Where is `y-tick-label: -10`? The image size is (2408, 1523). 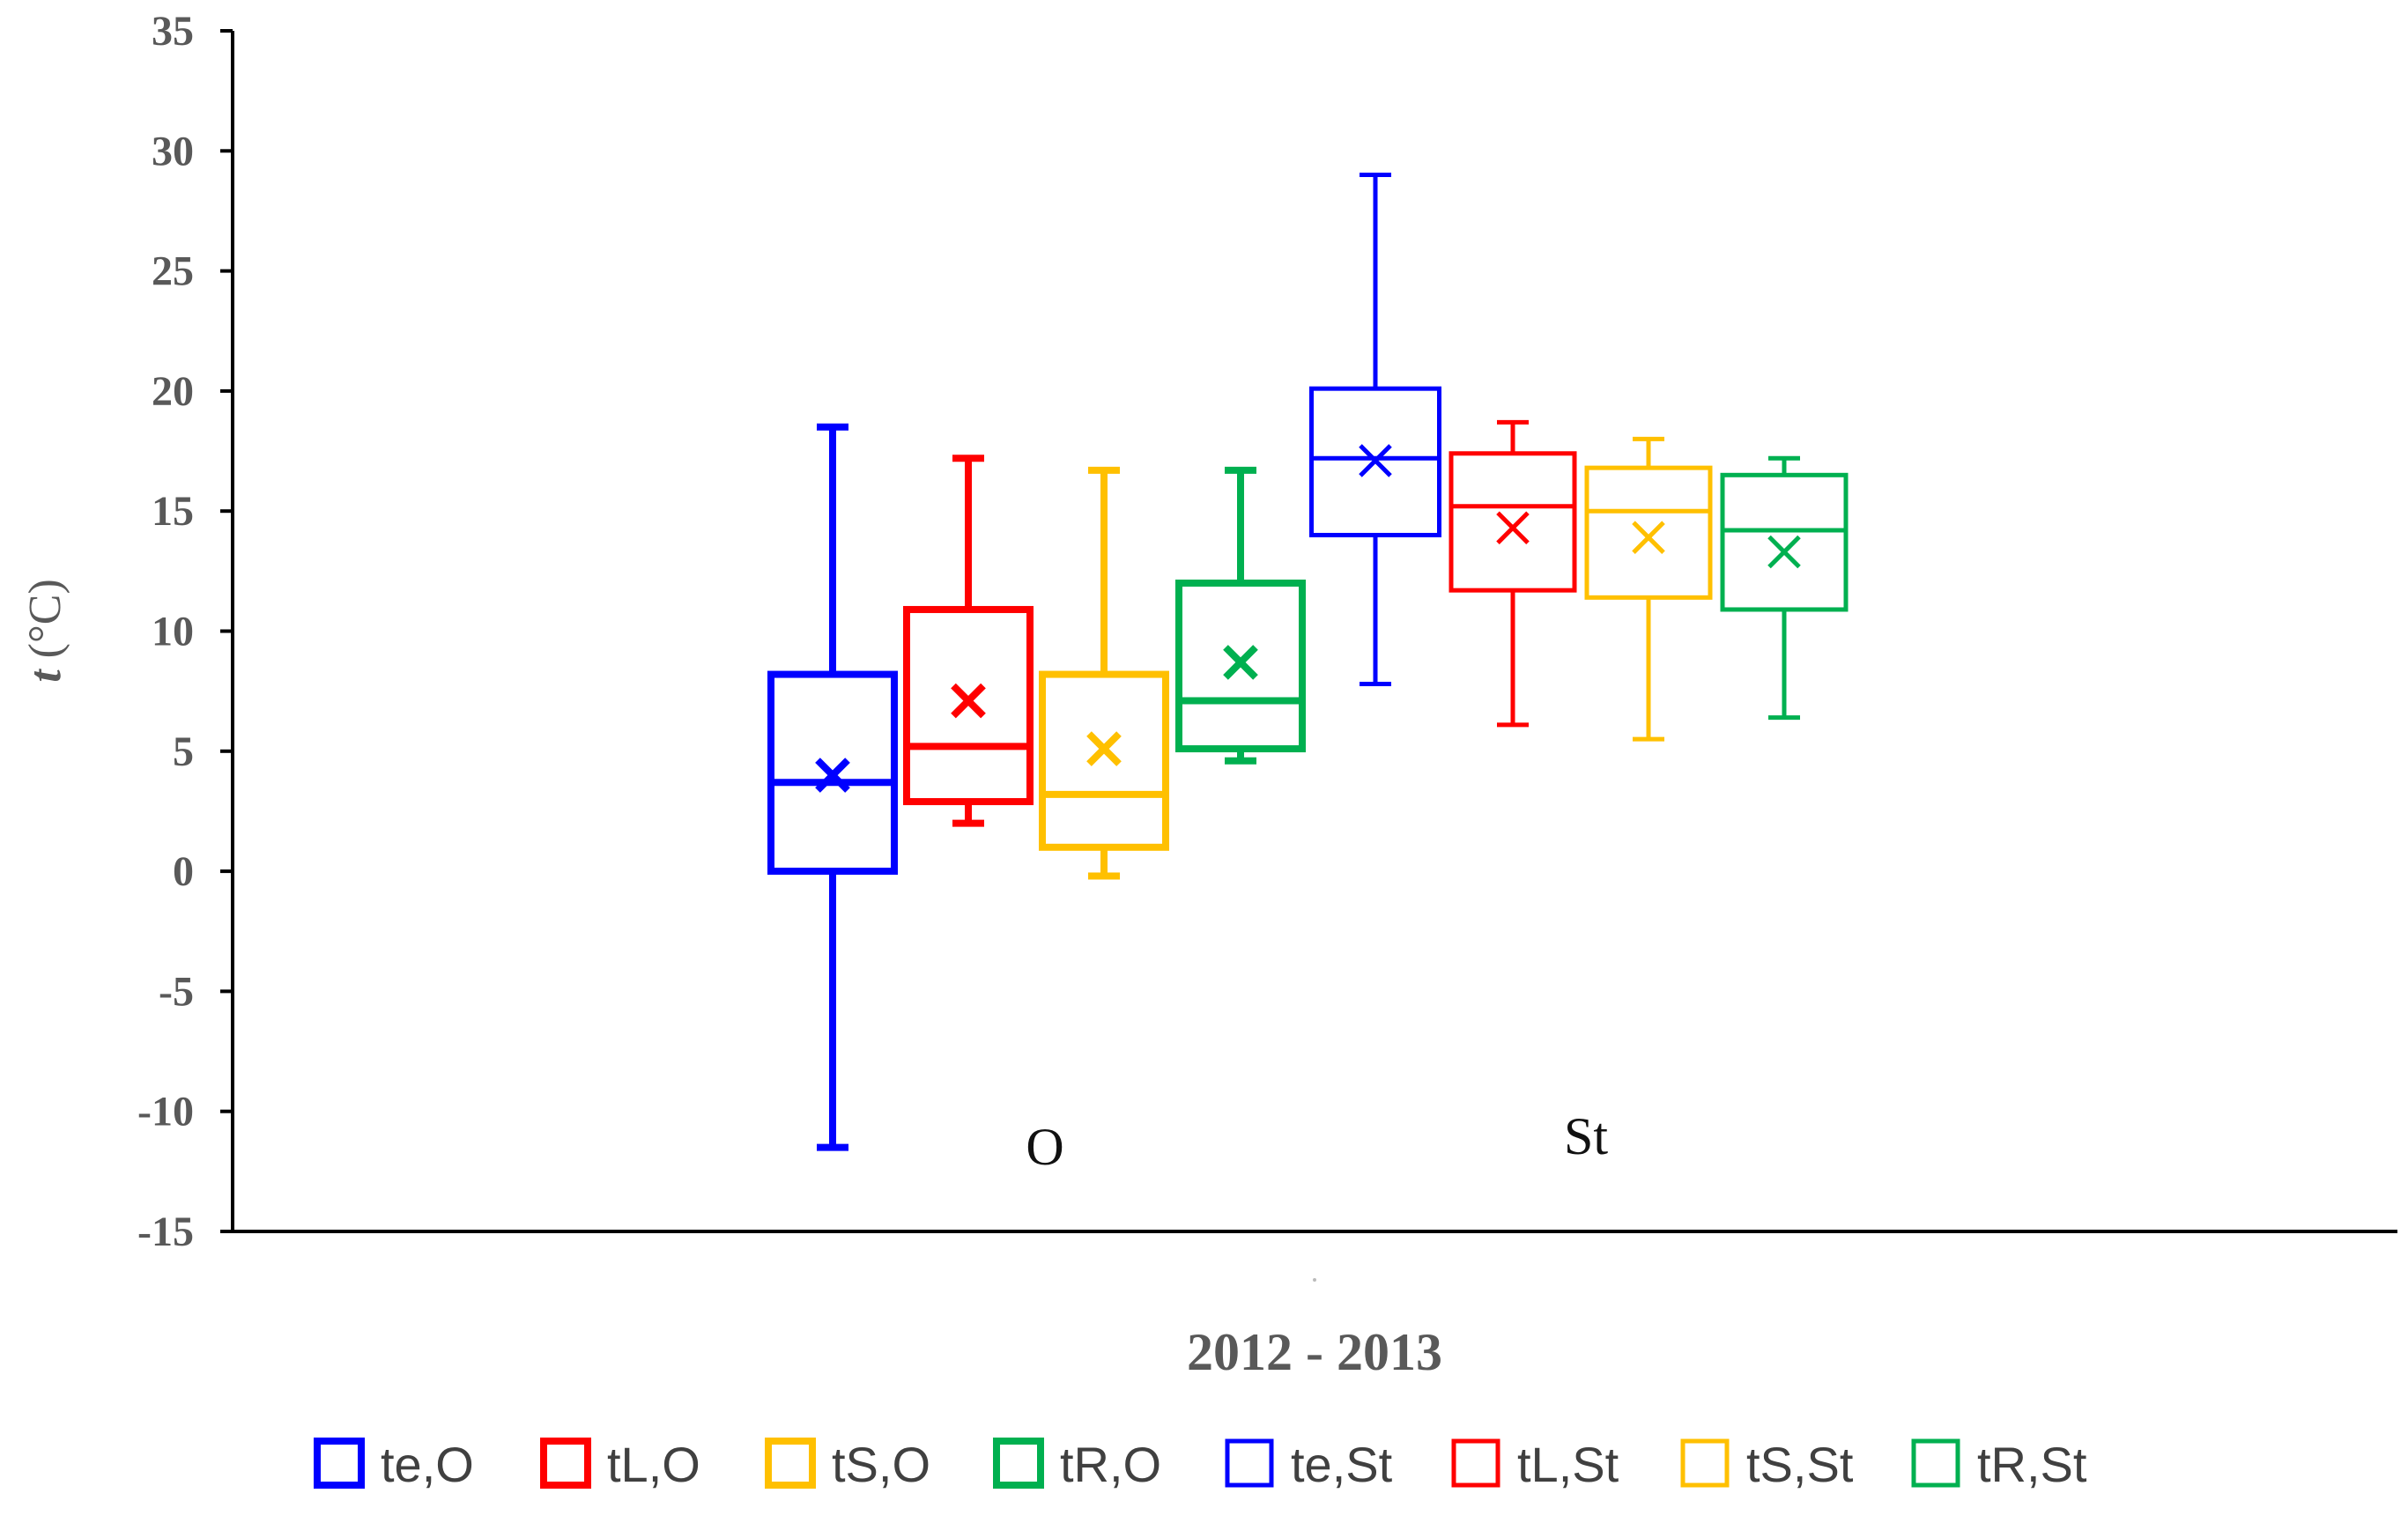
y-tick-label: -10 is located at coordinates (165, 1112).